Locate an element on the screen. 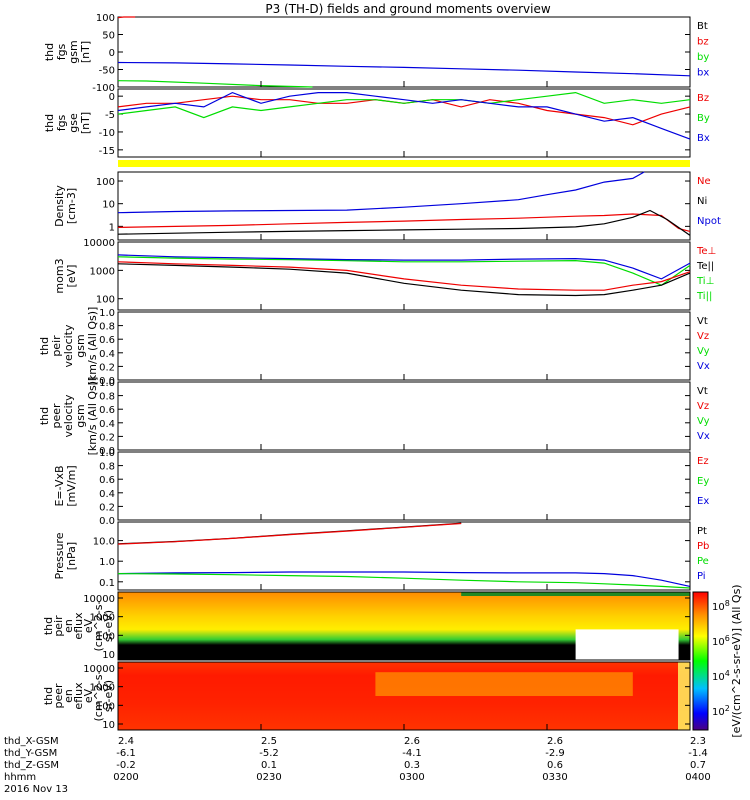 This screenshot has height=800, width=750. legend-By: By is located at coordinates (703, 118).